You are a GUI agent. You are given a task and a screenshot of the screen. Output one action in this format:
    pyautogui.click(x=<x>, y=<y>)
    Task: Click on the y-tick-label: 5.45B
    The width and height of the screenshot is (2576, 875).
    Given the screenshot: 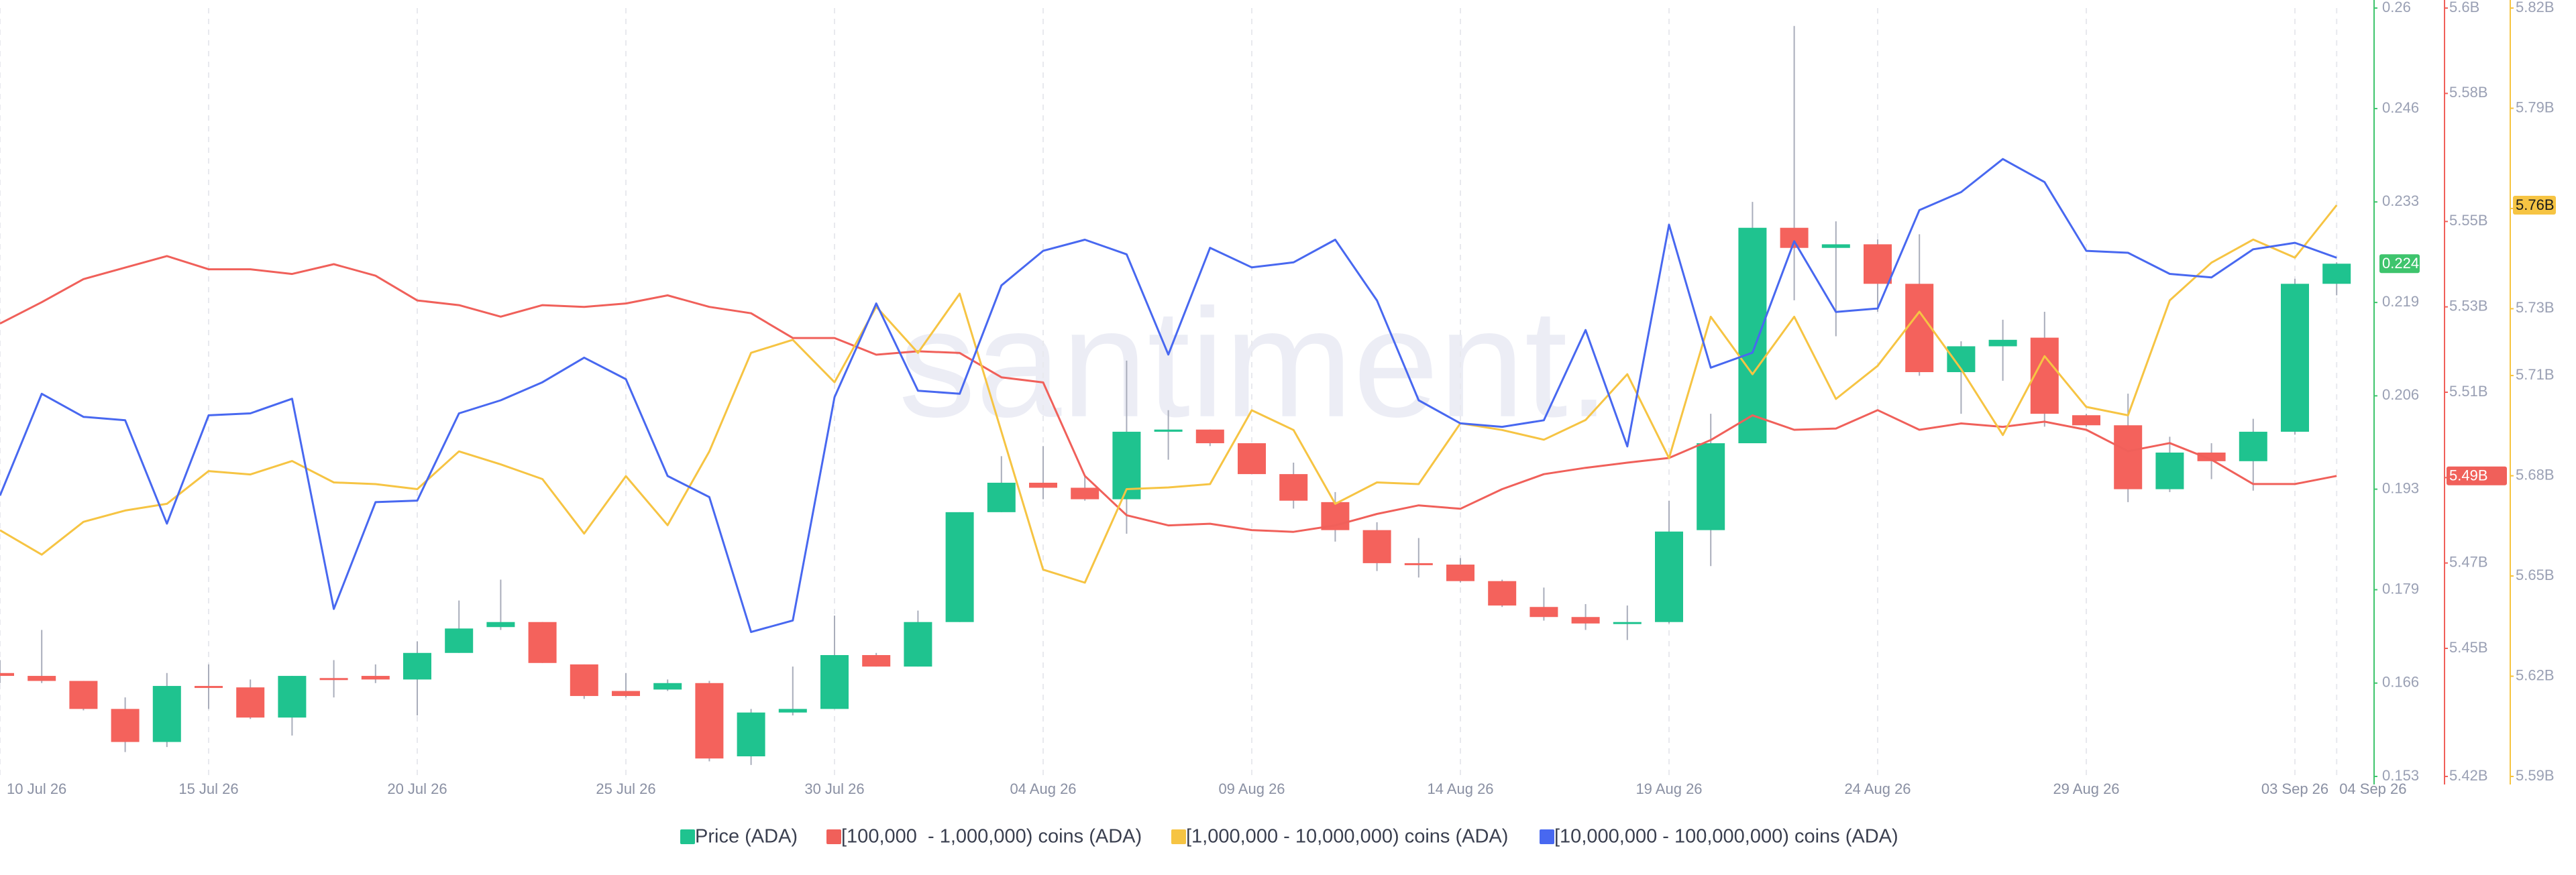 What is the action you would take?
    pyautogui.click(x=2468, y=647)
    